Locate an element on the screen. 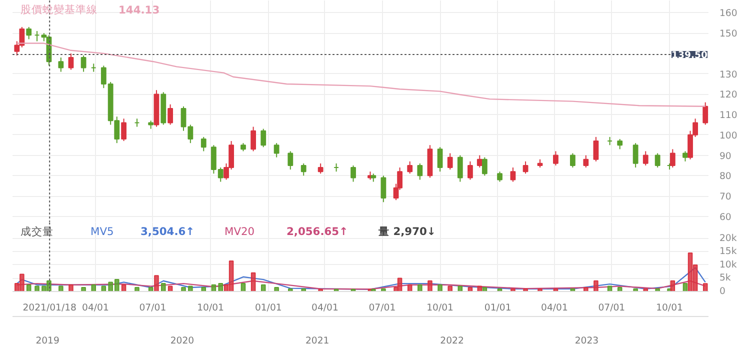  annotation: 144.13 is located at coordinates (139, 10).